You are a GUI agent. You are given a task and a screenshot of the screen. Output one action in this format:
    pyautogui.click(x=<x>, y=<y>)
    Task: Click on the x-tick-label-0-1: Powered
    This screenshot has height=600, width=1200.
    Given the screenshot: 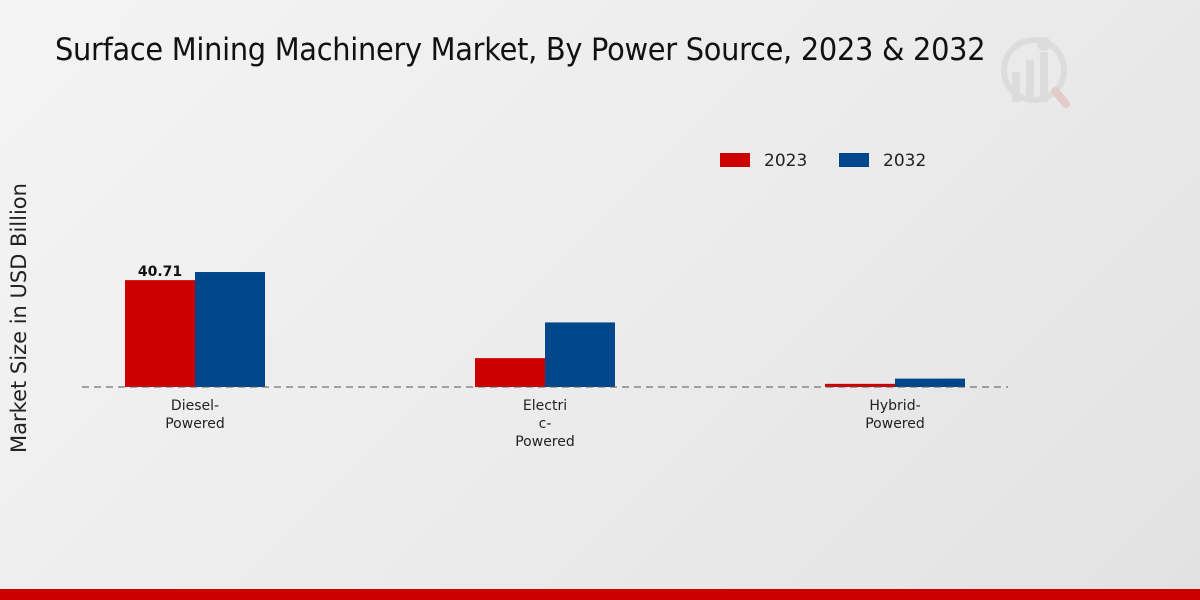 What is the action you would take?
    pyautogui.click(x=195, y=424)
    